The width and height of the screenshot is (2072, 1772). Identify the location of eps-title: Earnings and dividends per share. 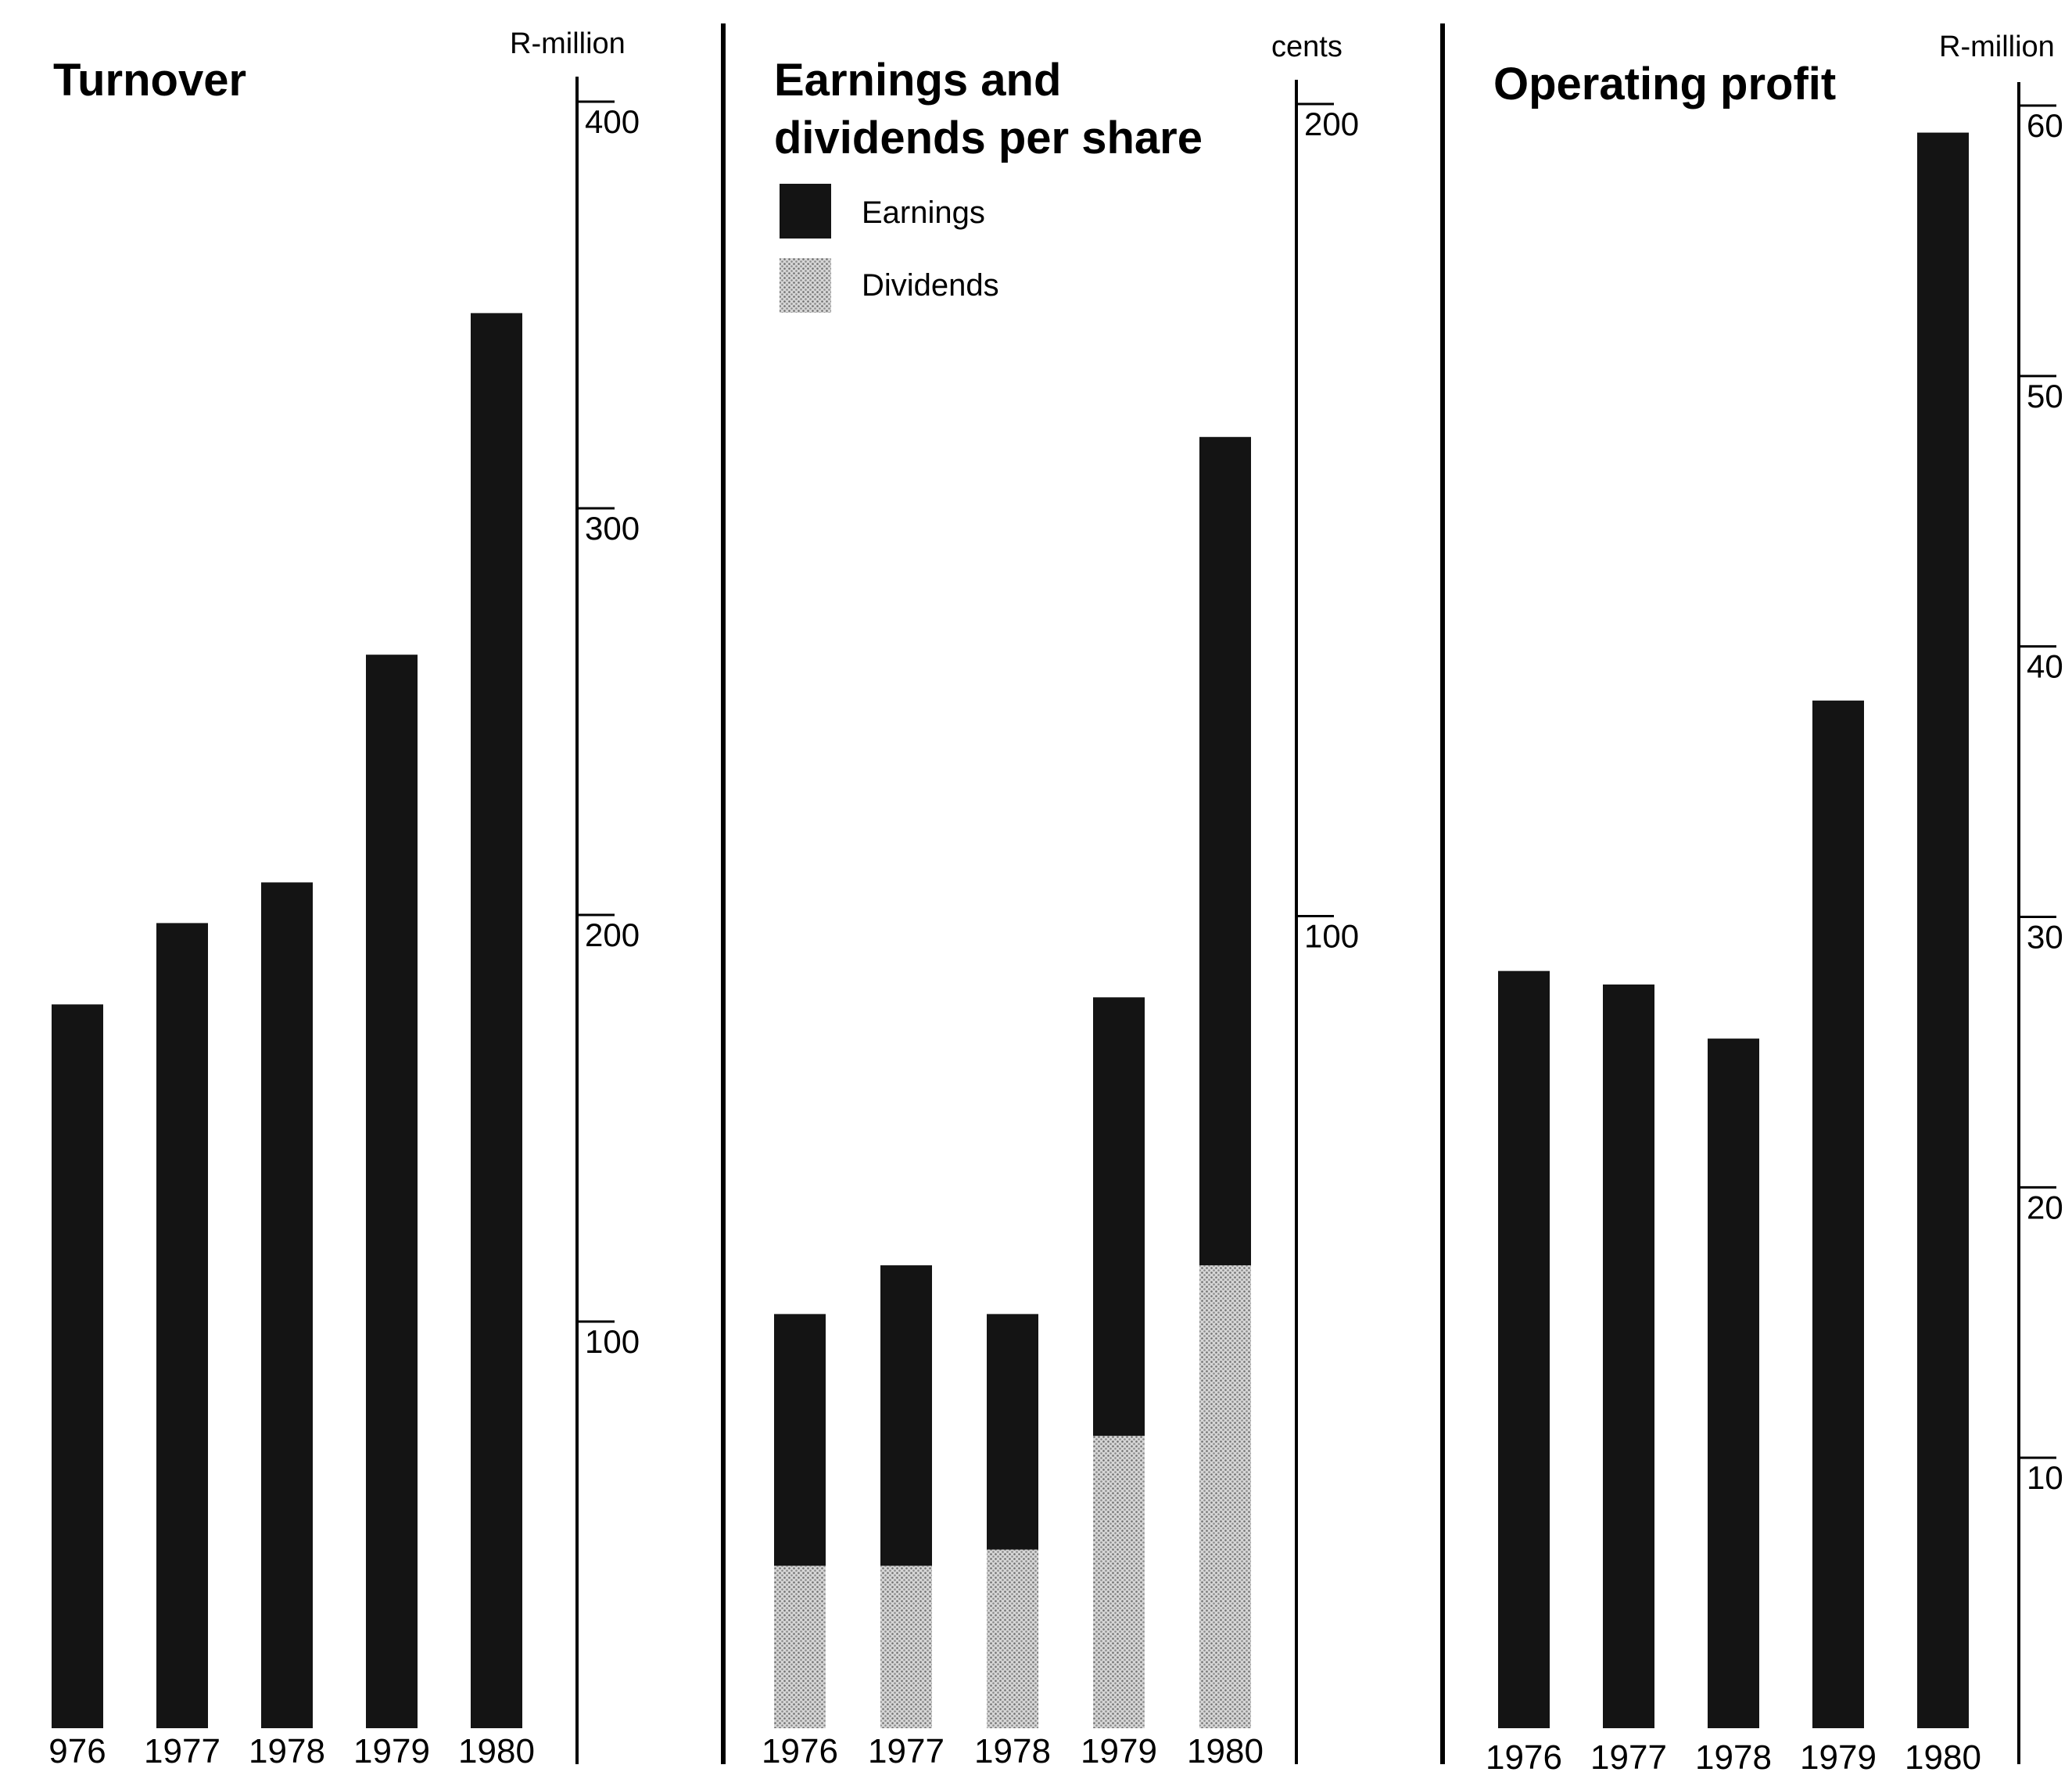
(988, 109).